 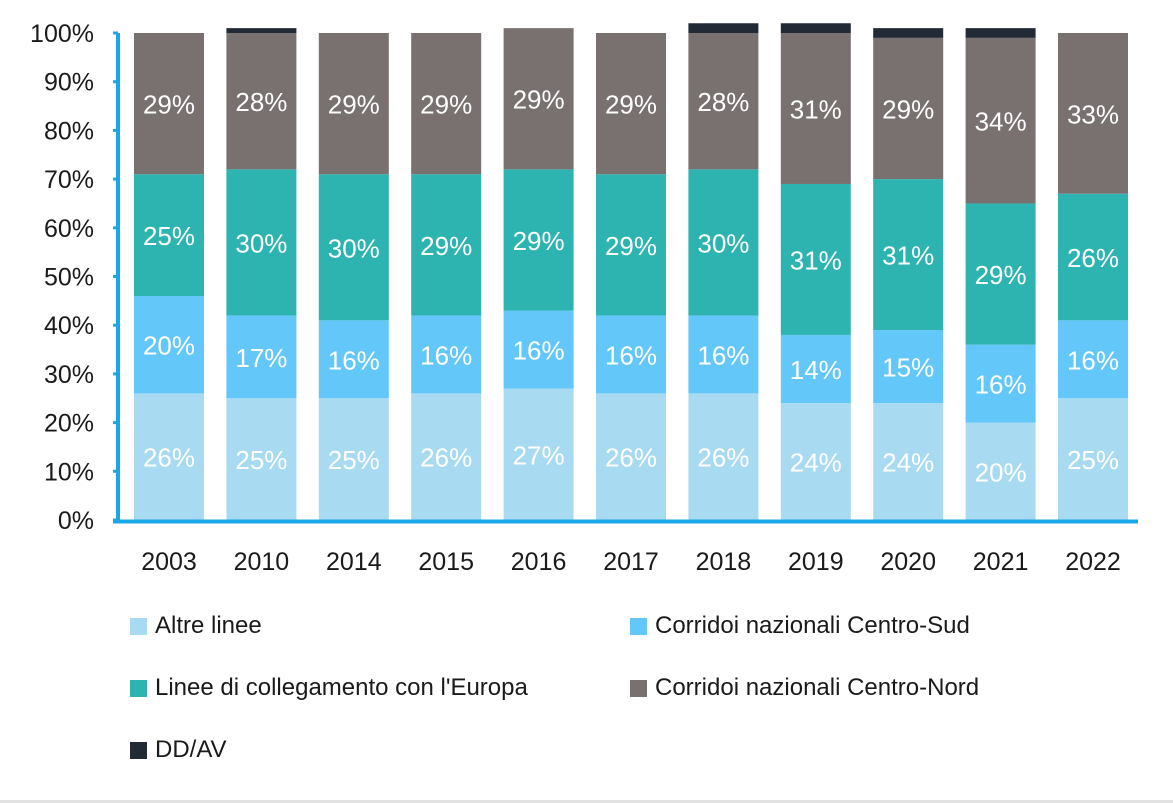 I want to click on data-label: 34%, so click(x=1001, y=122).